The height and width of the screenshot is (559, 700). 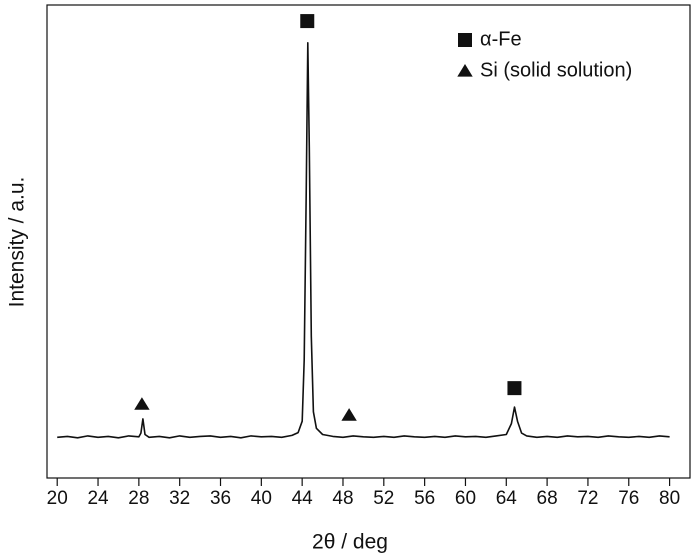 I want to click on x-tick-label: 52, so click(x=383, y=498).